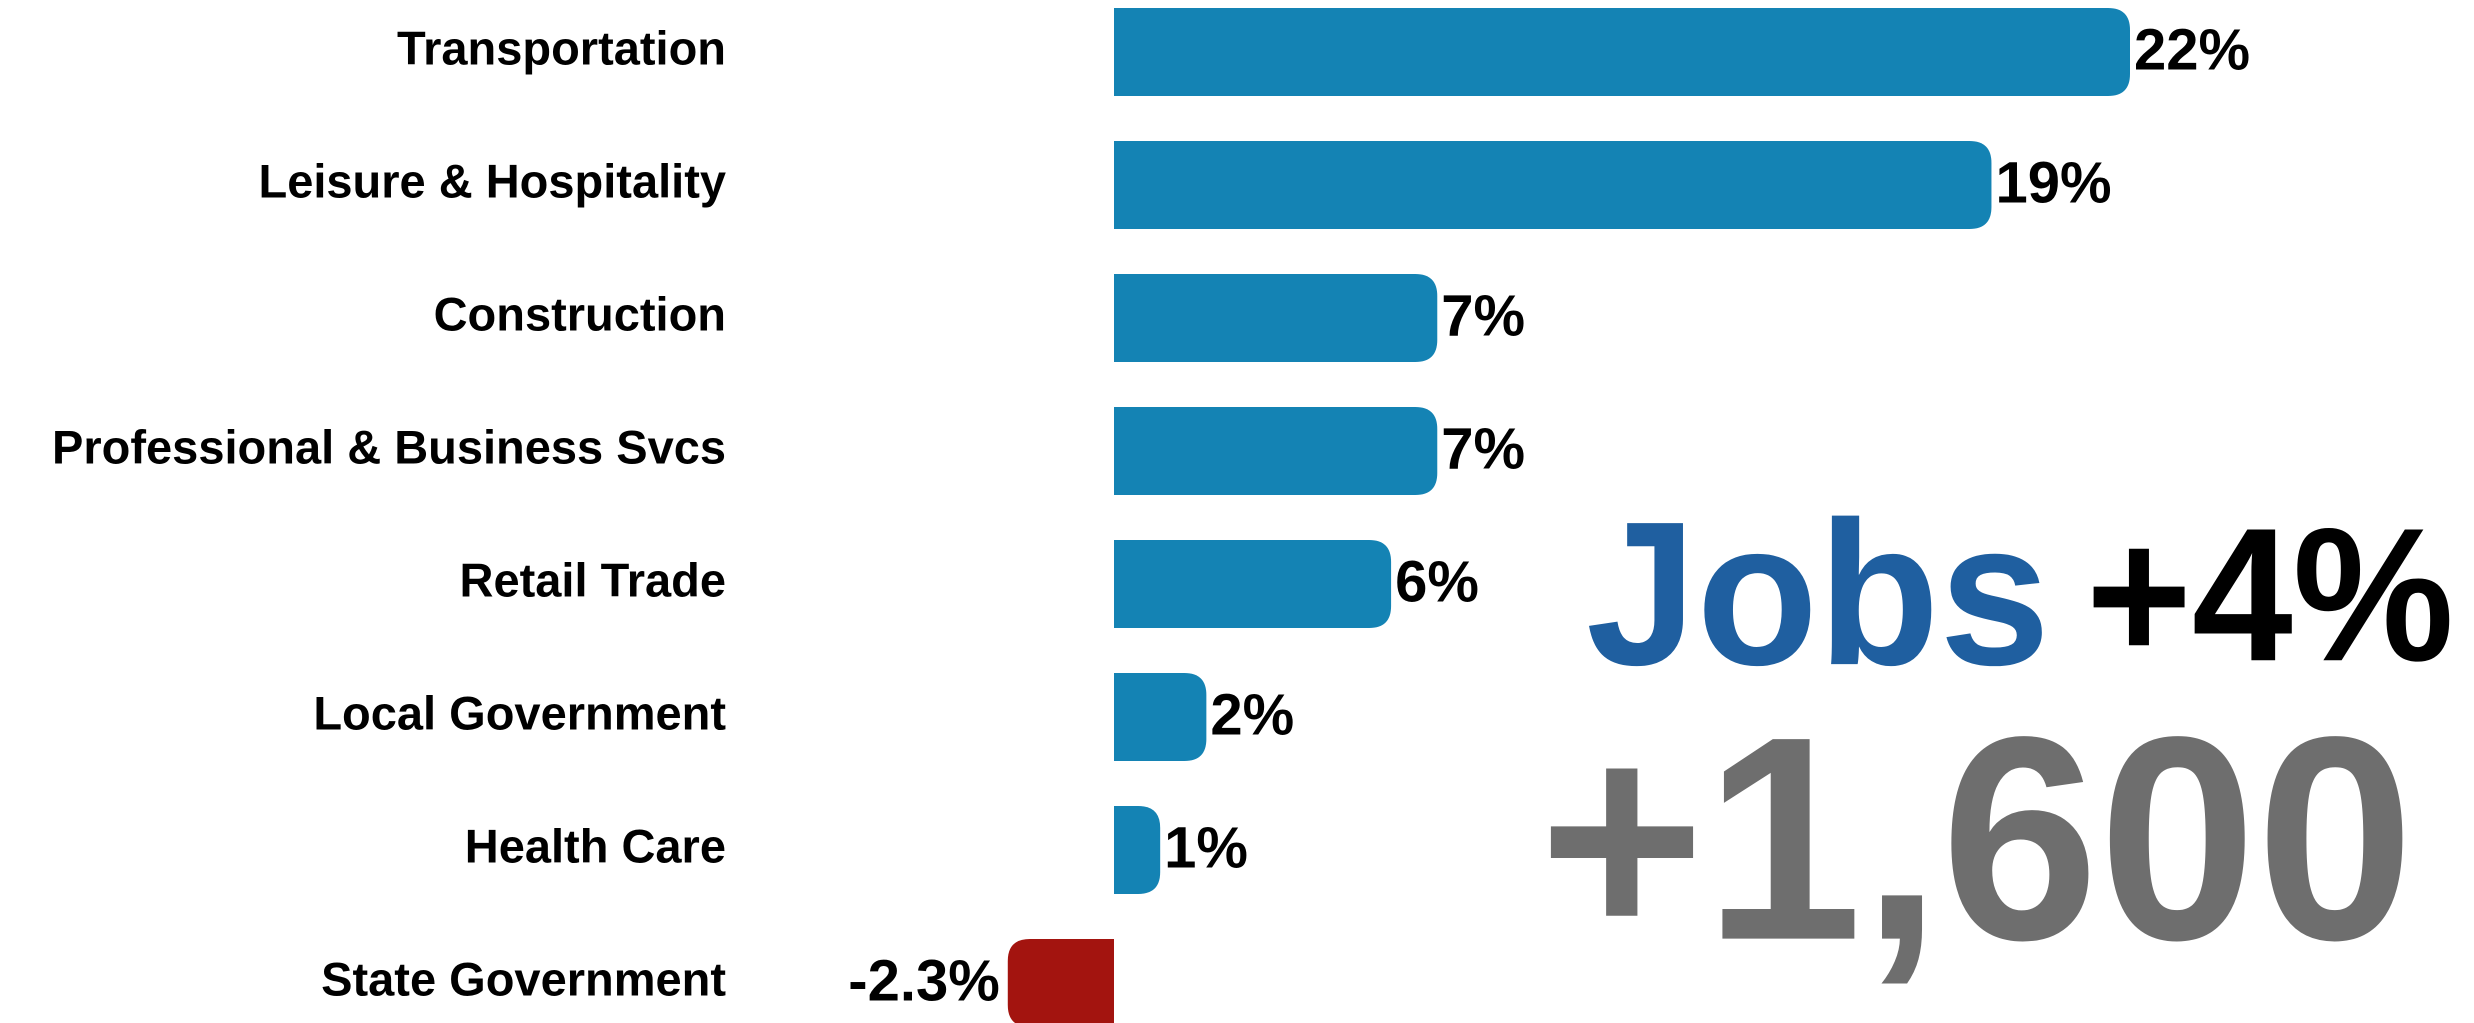  Describe the element at coordinates (593, 579) in the screenshot. I see `category-label: Retail Trade` at that location.